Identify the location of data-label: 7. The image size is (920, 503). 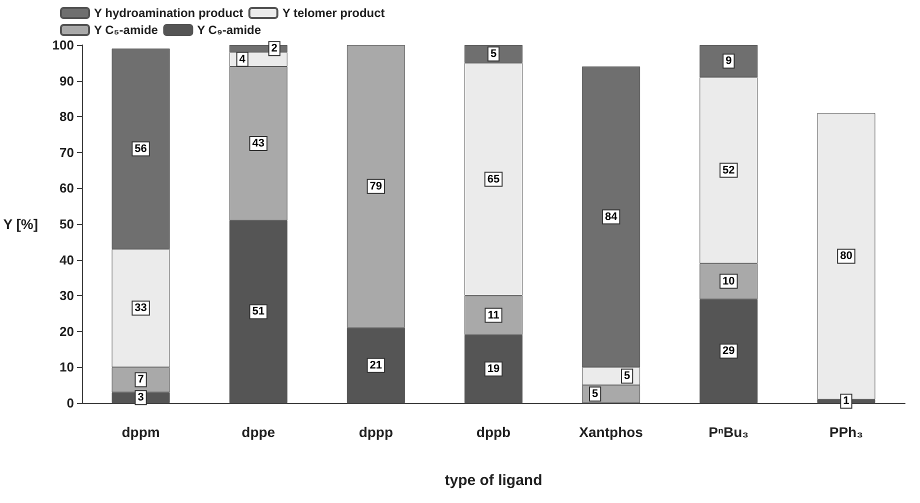
(141, 380).